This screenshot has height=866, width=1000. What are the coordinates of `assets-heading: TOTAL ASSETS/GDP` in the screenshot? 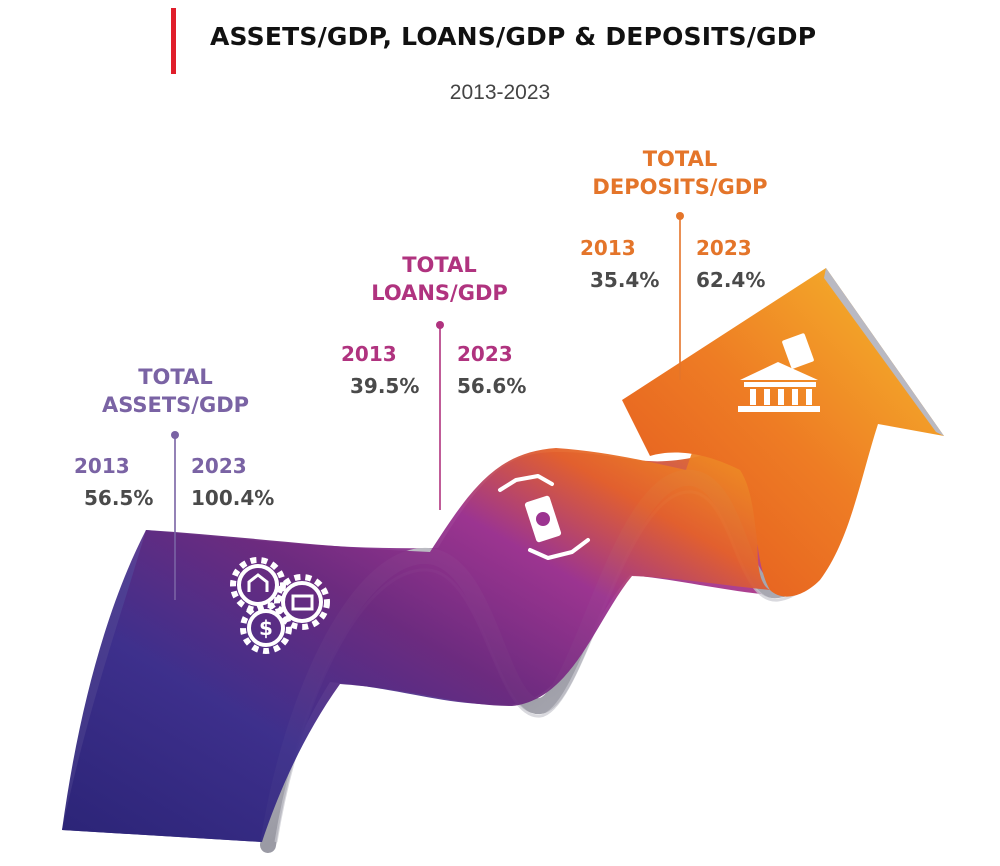 It's located at (175, 391).